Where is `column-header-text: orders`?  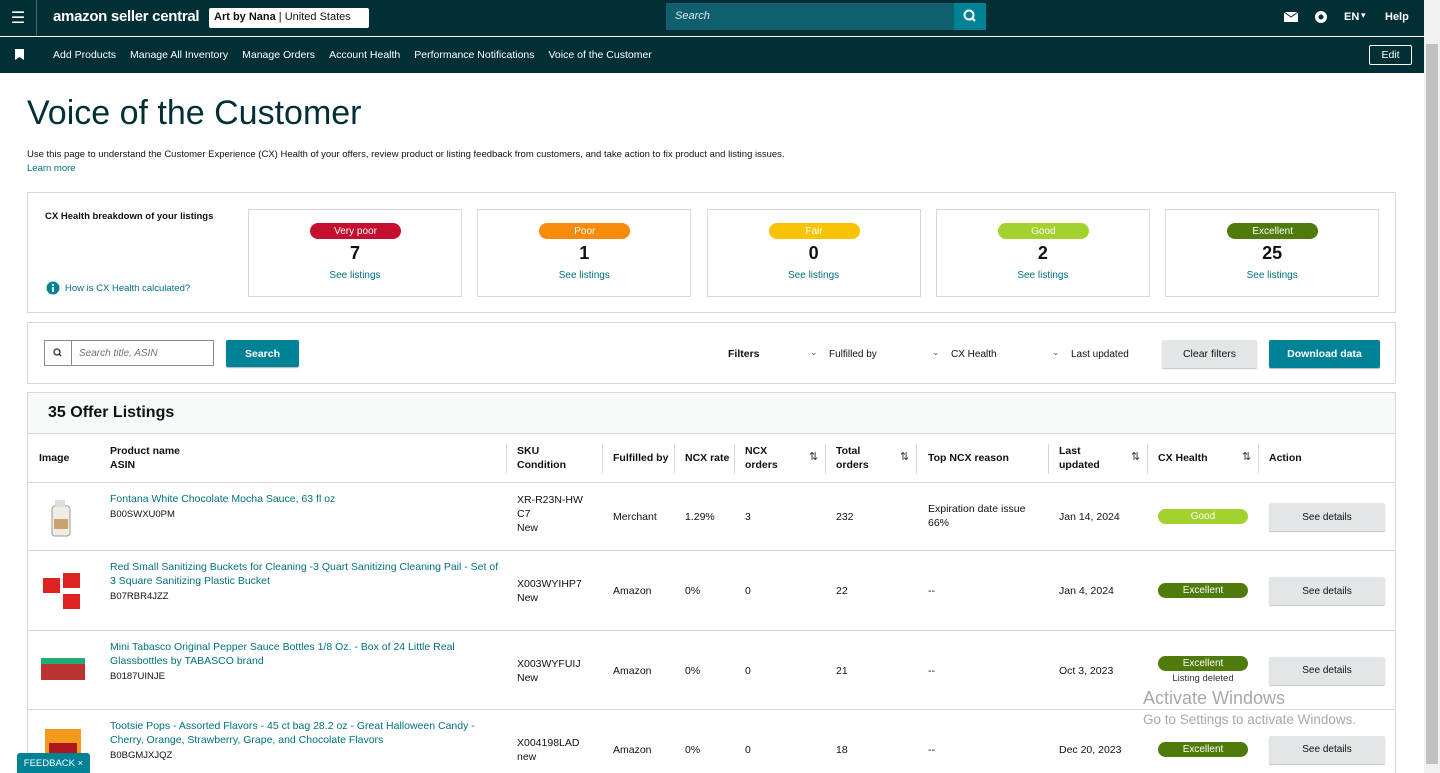 column-header-text: orders is located at coordinates (761, 465).